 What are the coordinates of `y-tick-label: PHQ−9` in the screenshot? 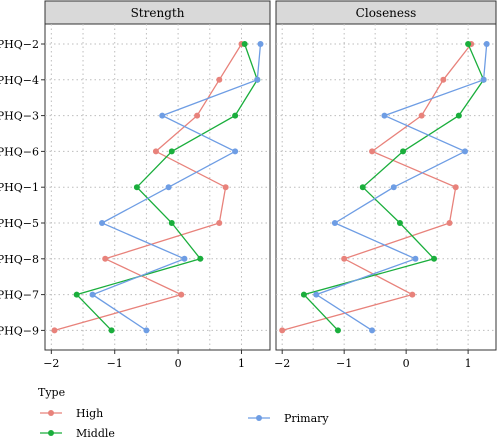 It's located at (19, 330).